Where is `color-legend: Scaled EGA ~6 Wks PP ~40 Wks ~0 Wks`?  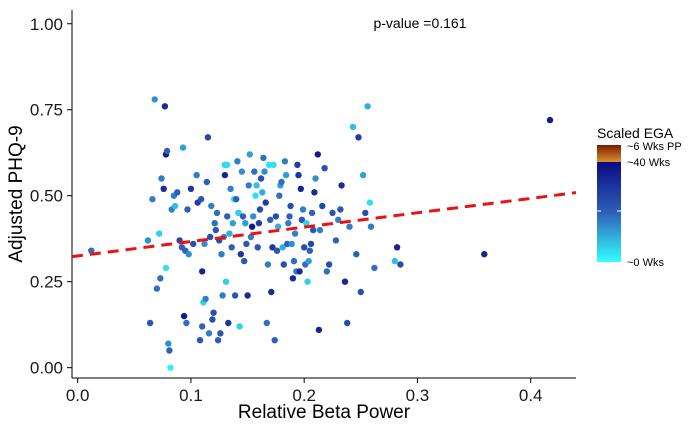
color-legend: Scaled EGA ~6 Wks PP ~40 Wks ~0 Wks is located at coordinates (639, 197).